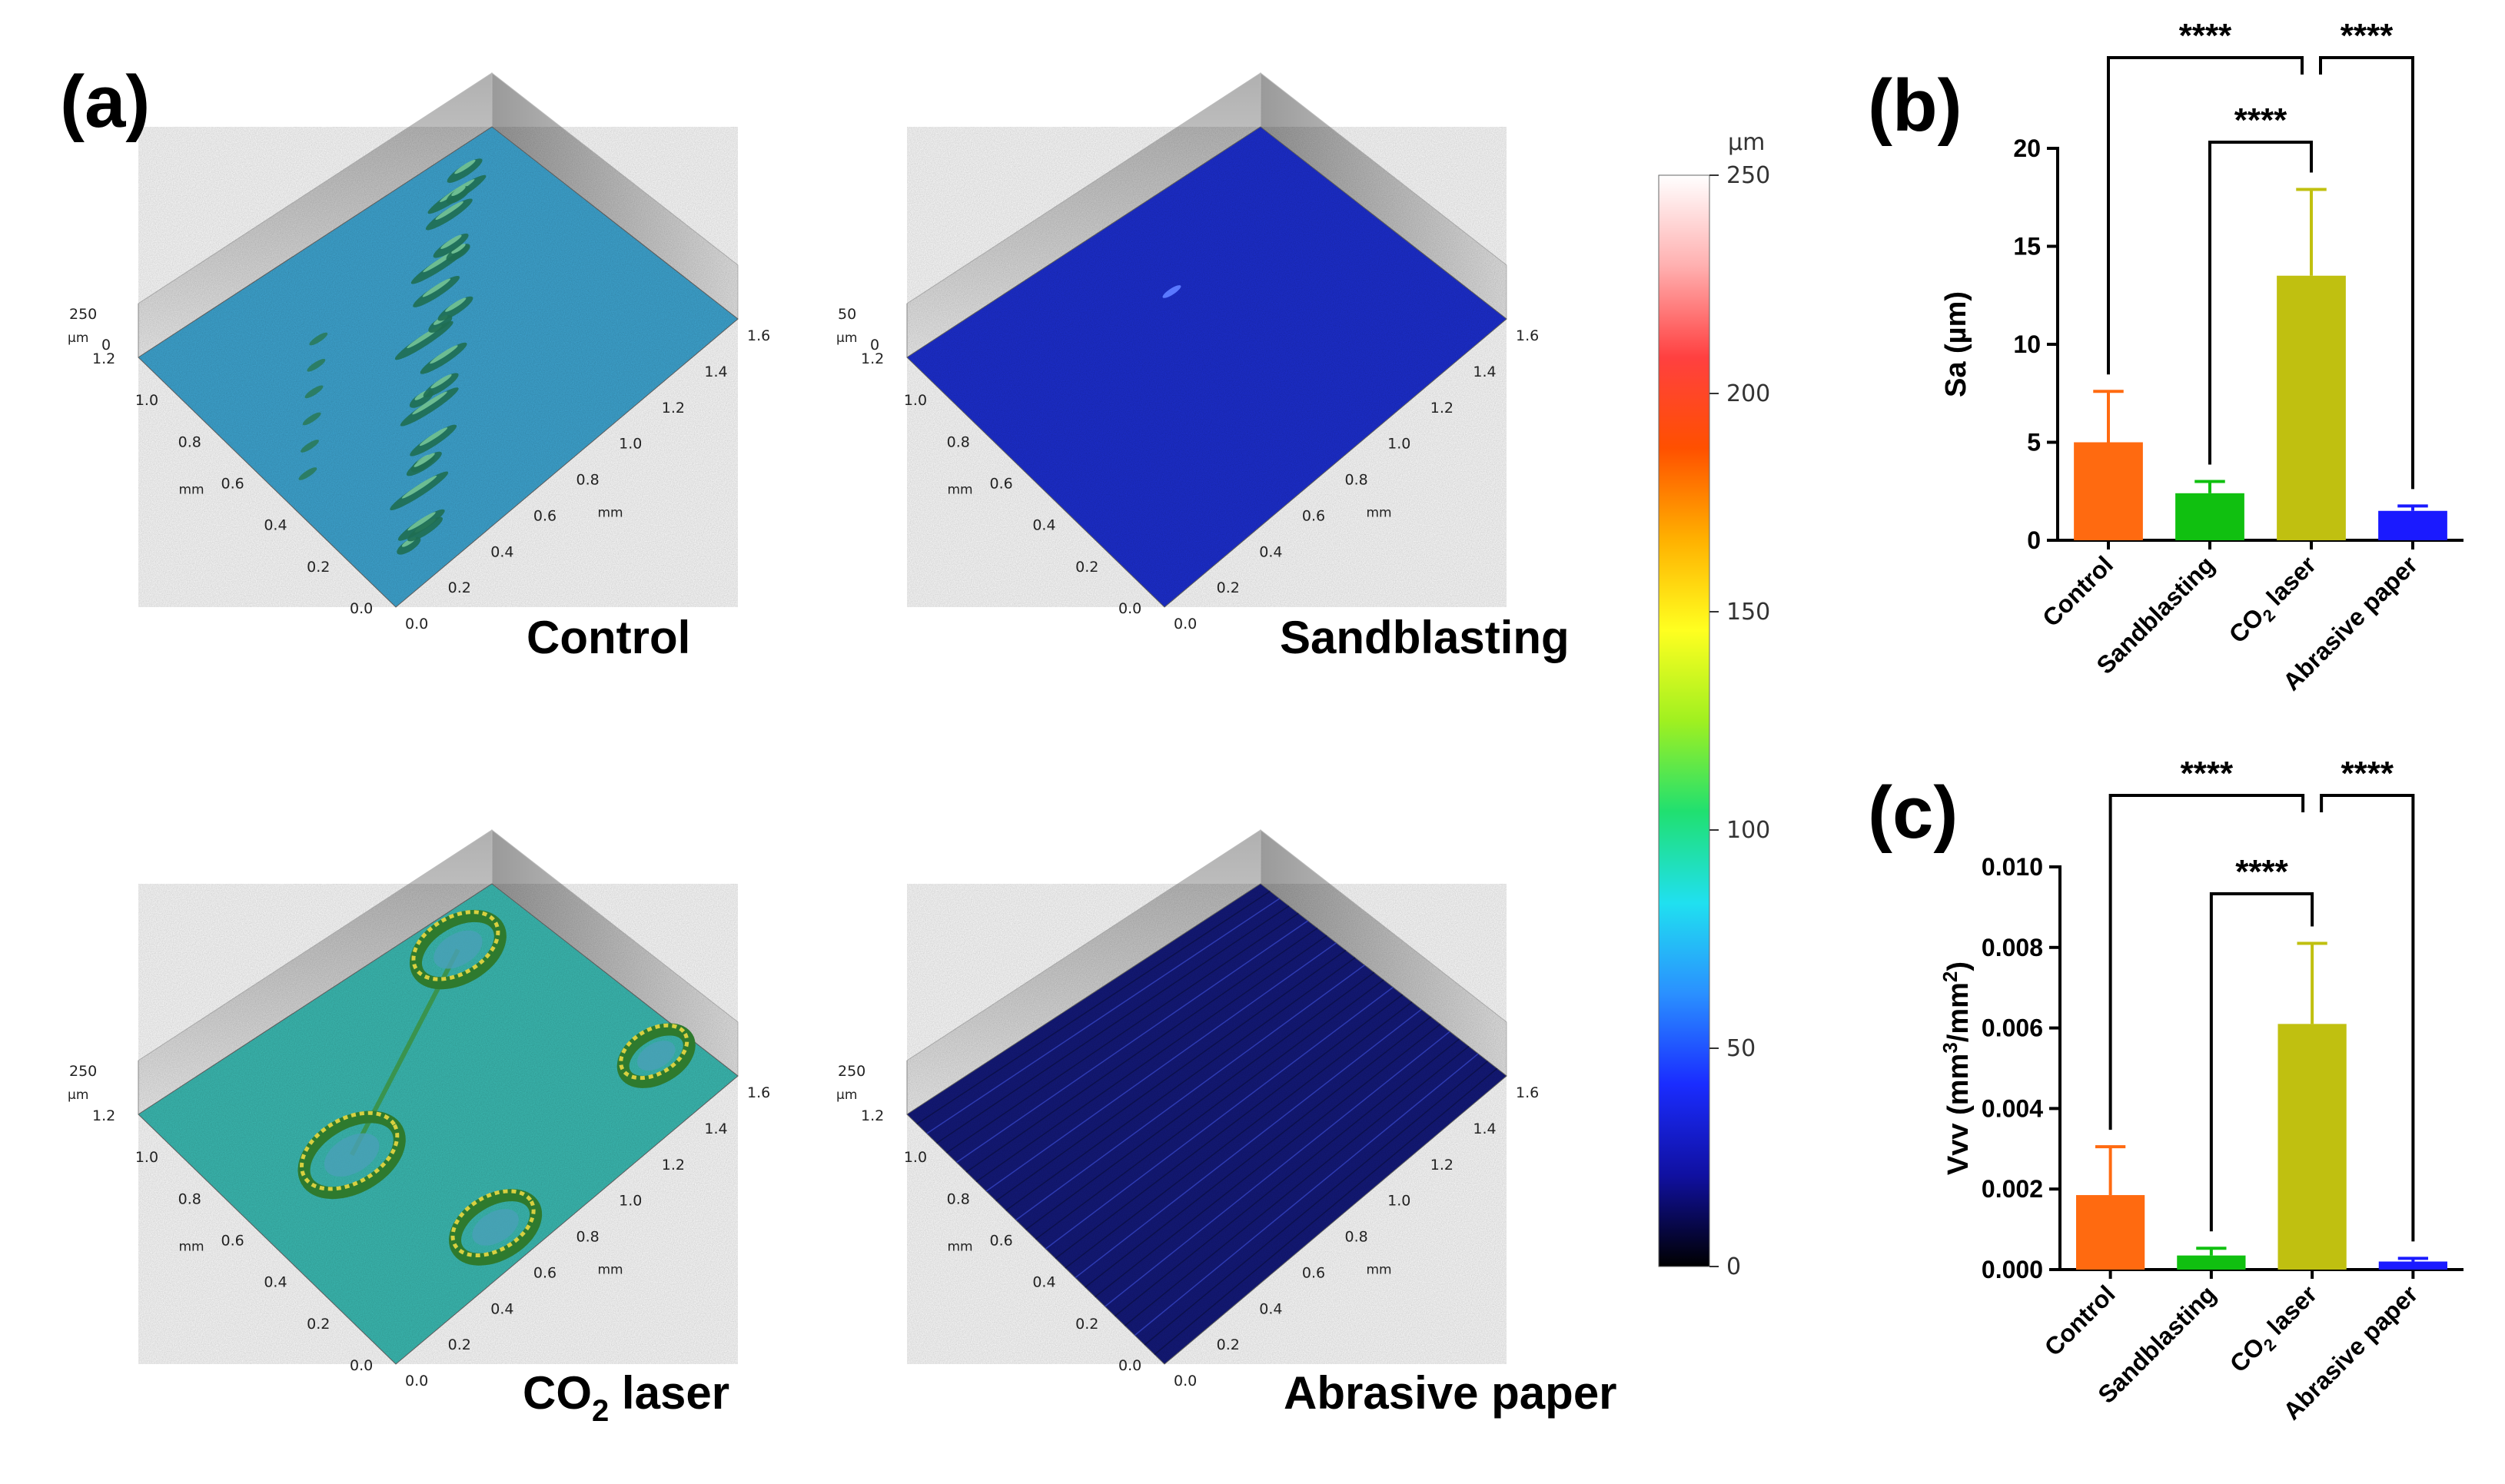 The width and height of the screenshot is (2505, 1484). Describe the element at coordinates (1171, 291) in the screenshot. I see `surface-speck` at that location.